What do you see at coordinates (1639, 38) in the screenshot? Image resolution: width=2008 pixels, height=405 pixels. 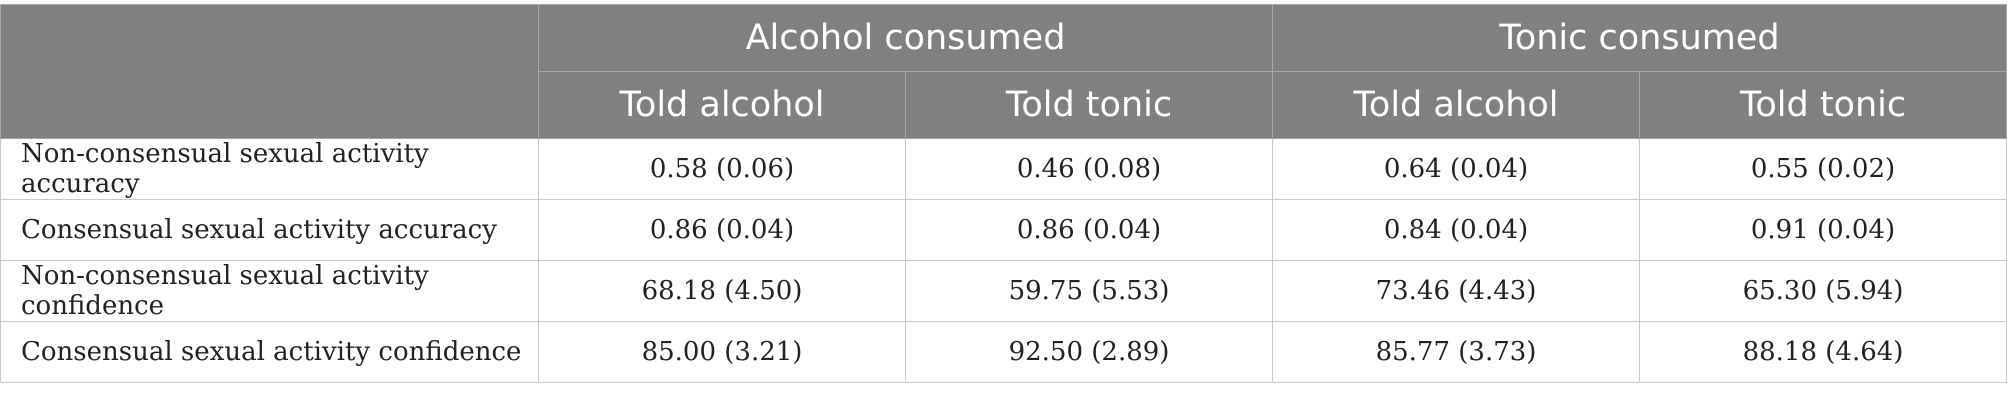 I see `header-group-tonic-consumed: Tonic consumed` at bounding box center [1639, 38].